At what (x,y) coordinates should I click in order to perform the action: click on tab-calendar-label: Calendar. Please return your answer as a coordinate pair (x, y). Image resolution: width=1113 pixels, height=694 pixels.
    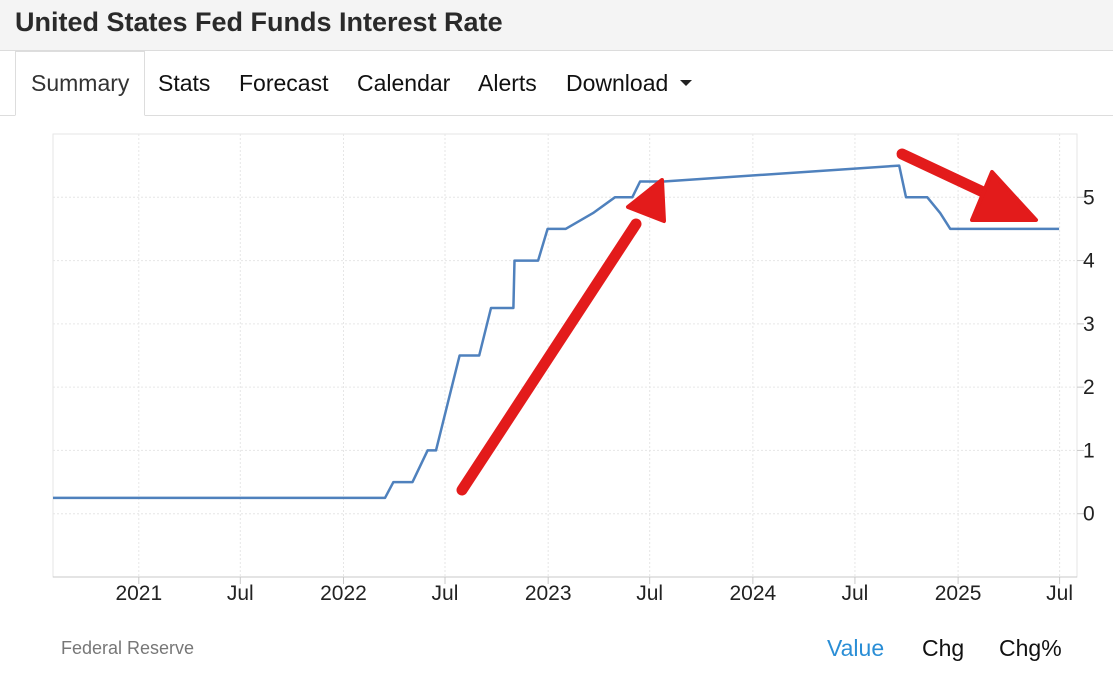
    Looking at the image, I should click on (404, 83).